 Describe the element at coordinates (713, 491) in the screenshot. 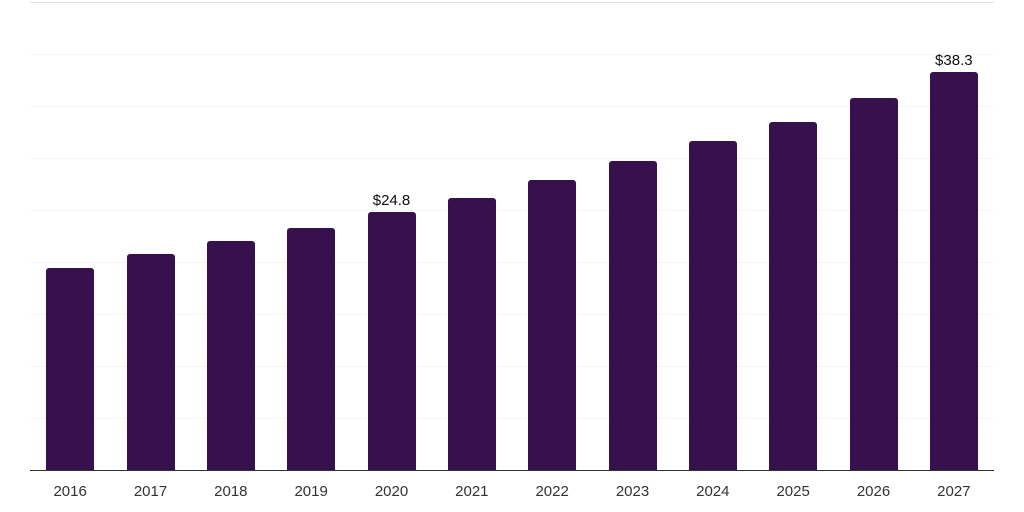

I see `x-tick-2024: 2024` at that location.